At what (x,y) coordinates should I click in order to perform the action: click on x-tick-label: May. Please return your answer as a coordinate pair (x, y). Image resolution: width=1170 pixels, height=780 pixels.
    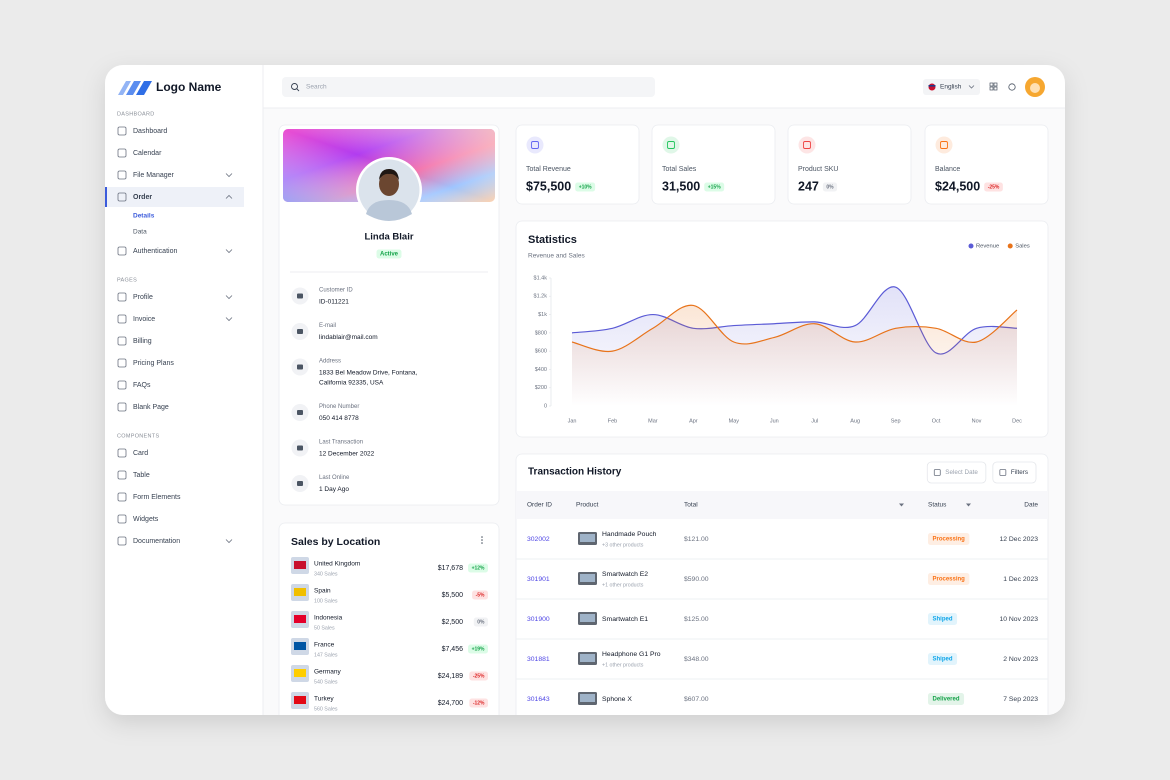
    Looking at the image, I should click on (734, 421).